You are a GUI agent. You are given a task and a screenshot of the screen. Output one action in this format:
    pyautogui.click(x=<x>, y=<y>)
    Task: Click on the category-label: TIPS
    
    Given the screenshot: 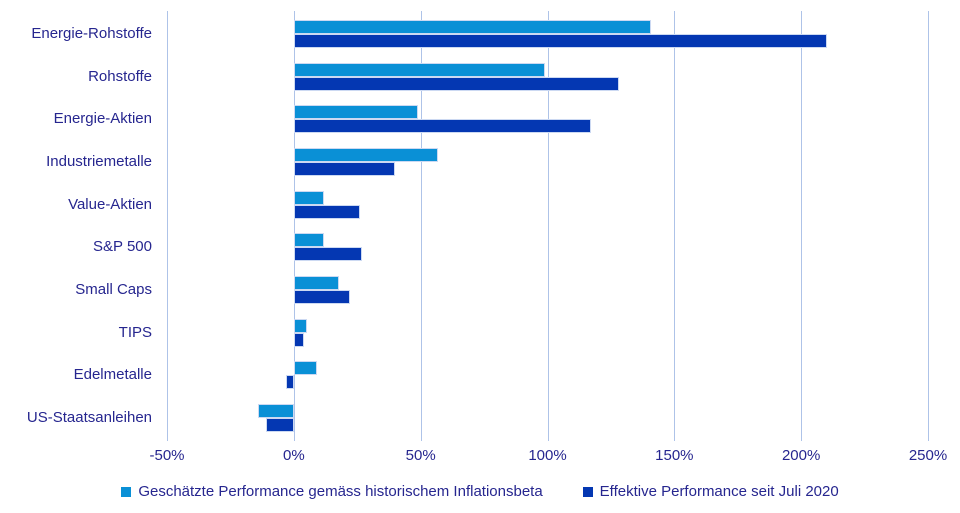 What is the action you would take?
    pyautogui.click(x=135, y=332)
    